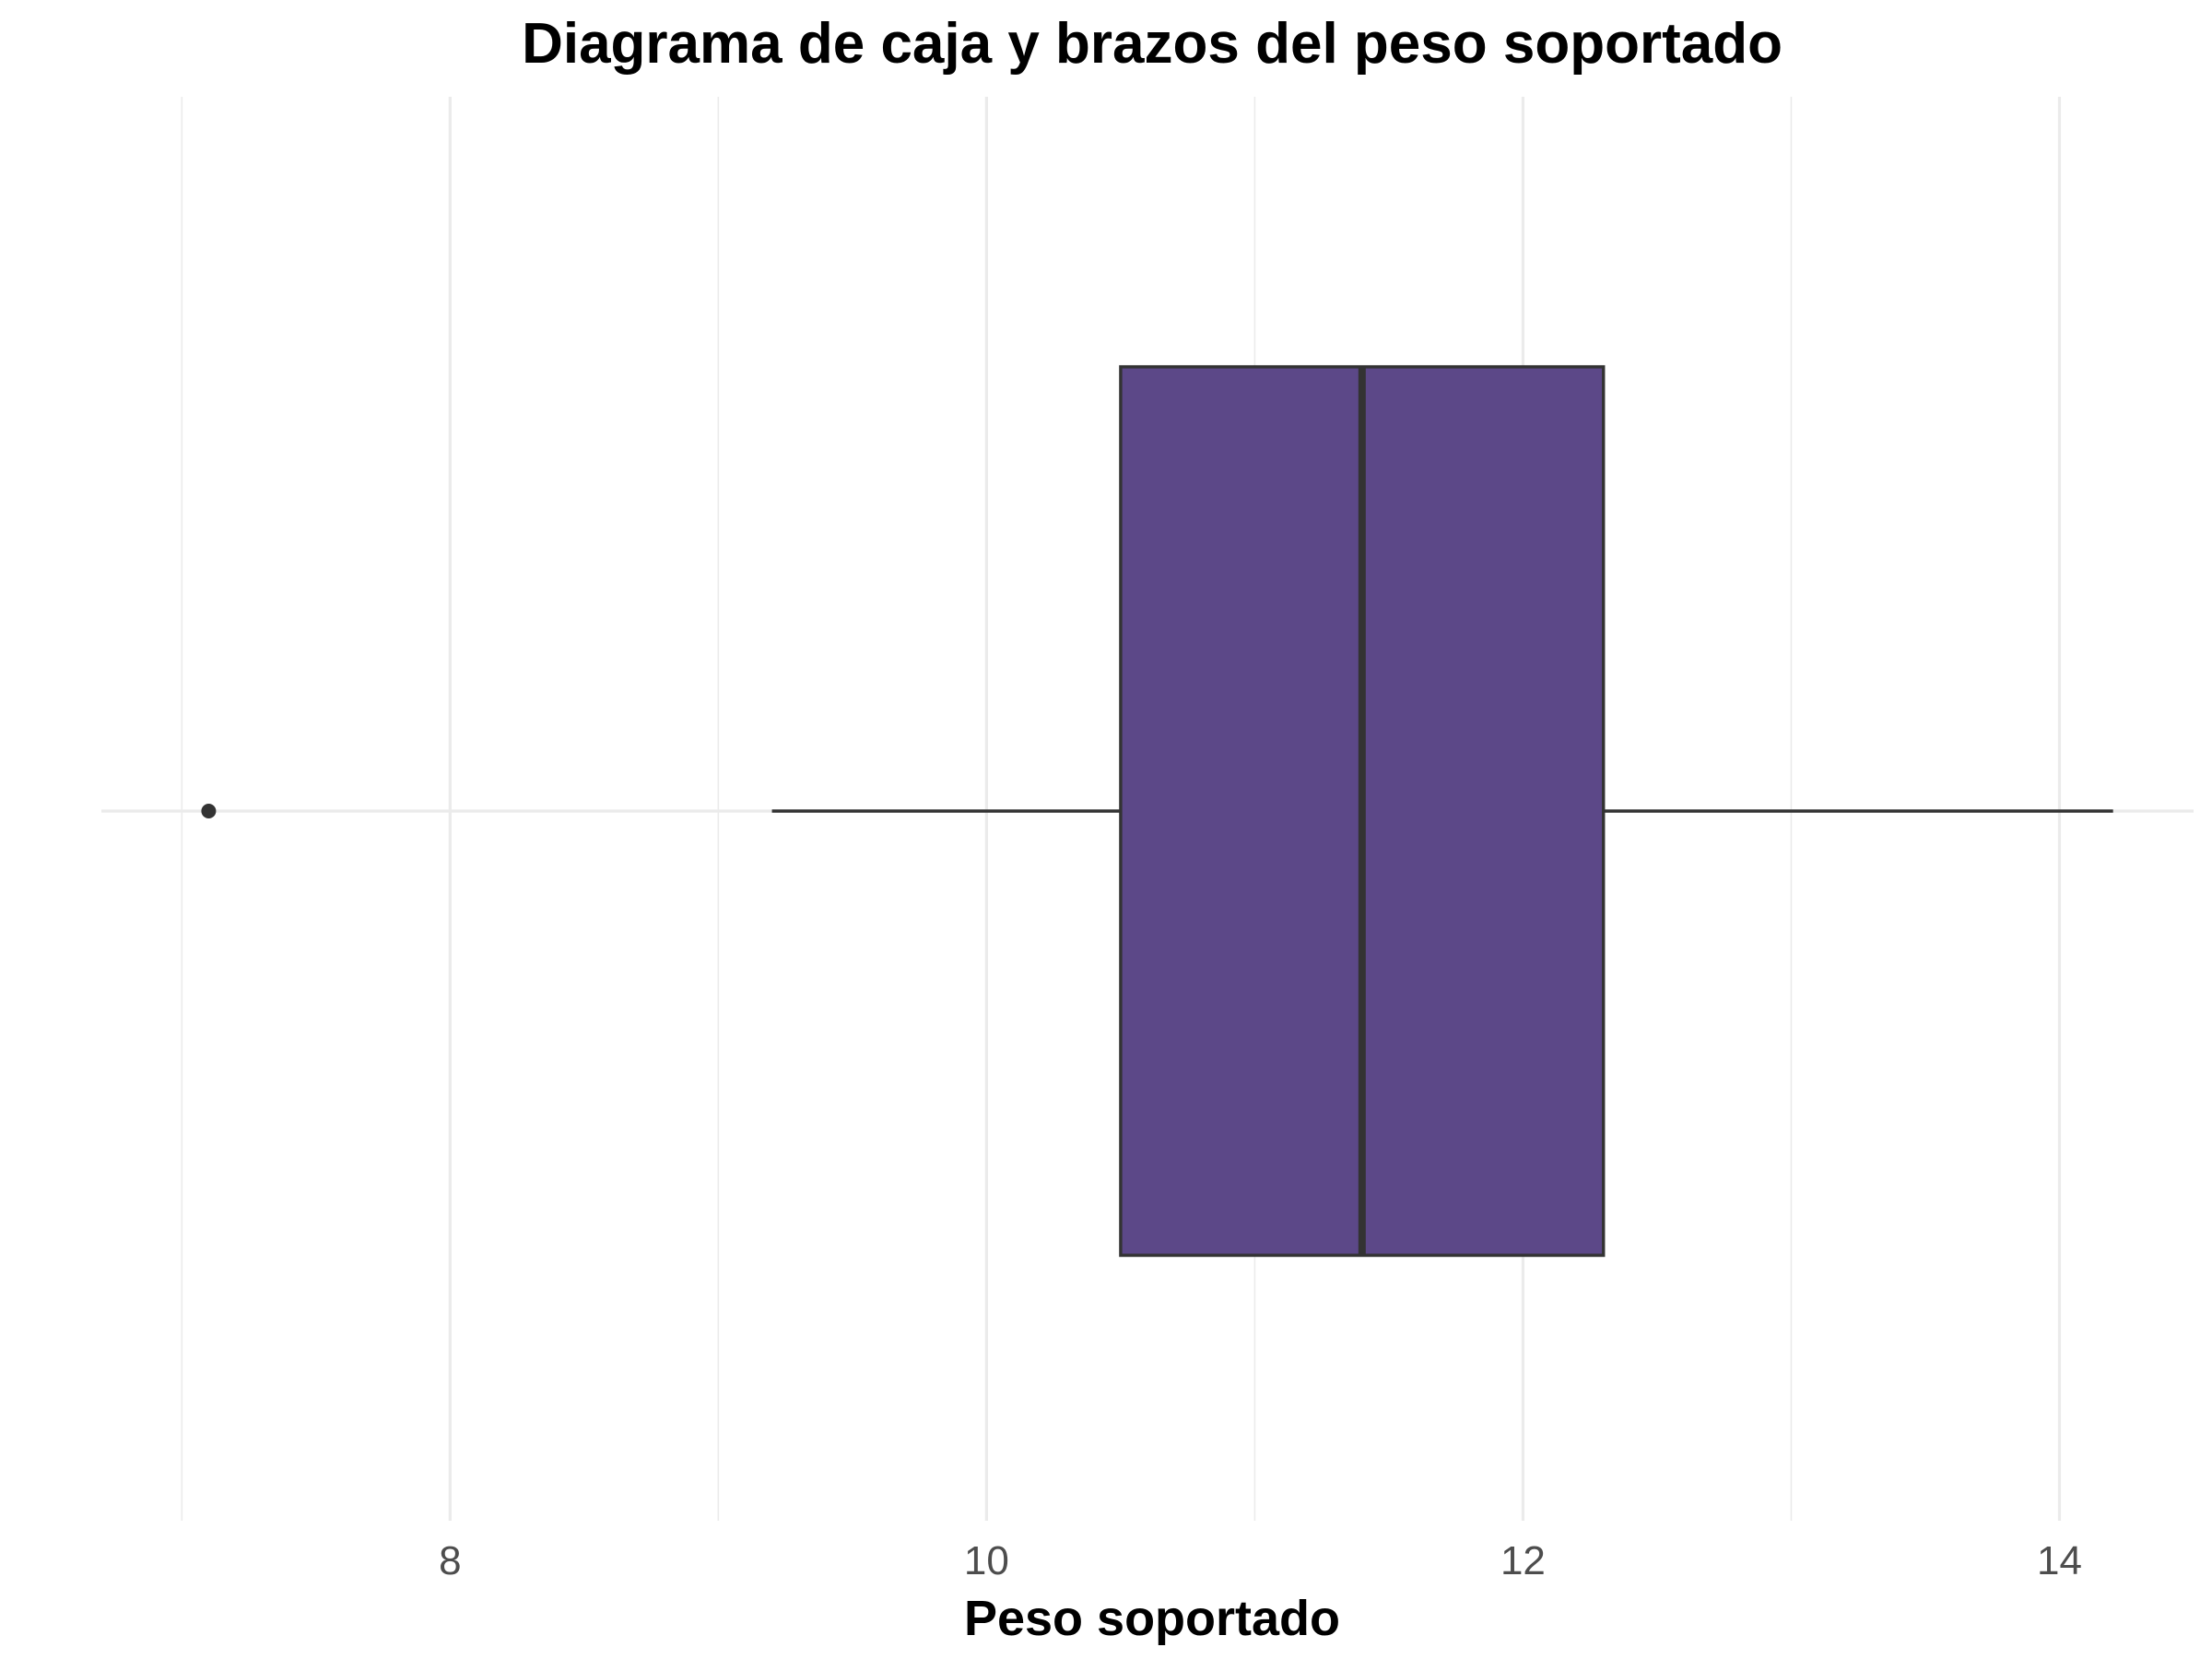  Describe the element at coordinates (209, 811) in the screenshot. I see `outlier-point` at that location.